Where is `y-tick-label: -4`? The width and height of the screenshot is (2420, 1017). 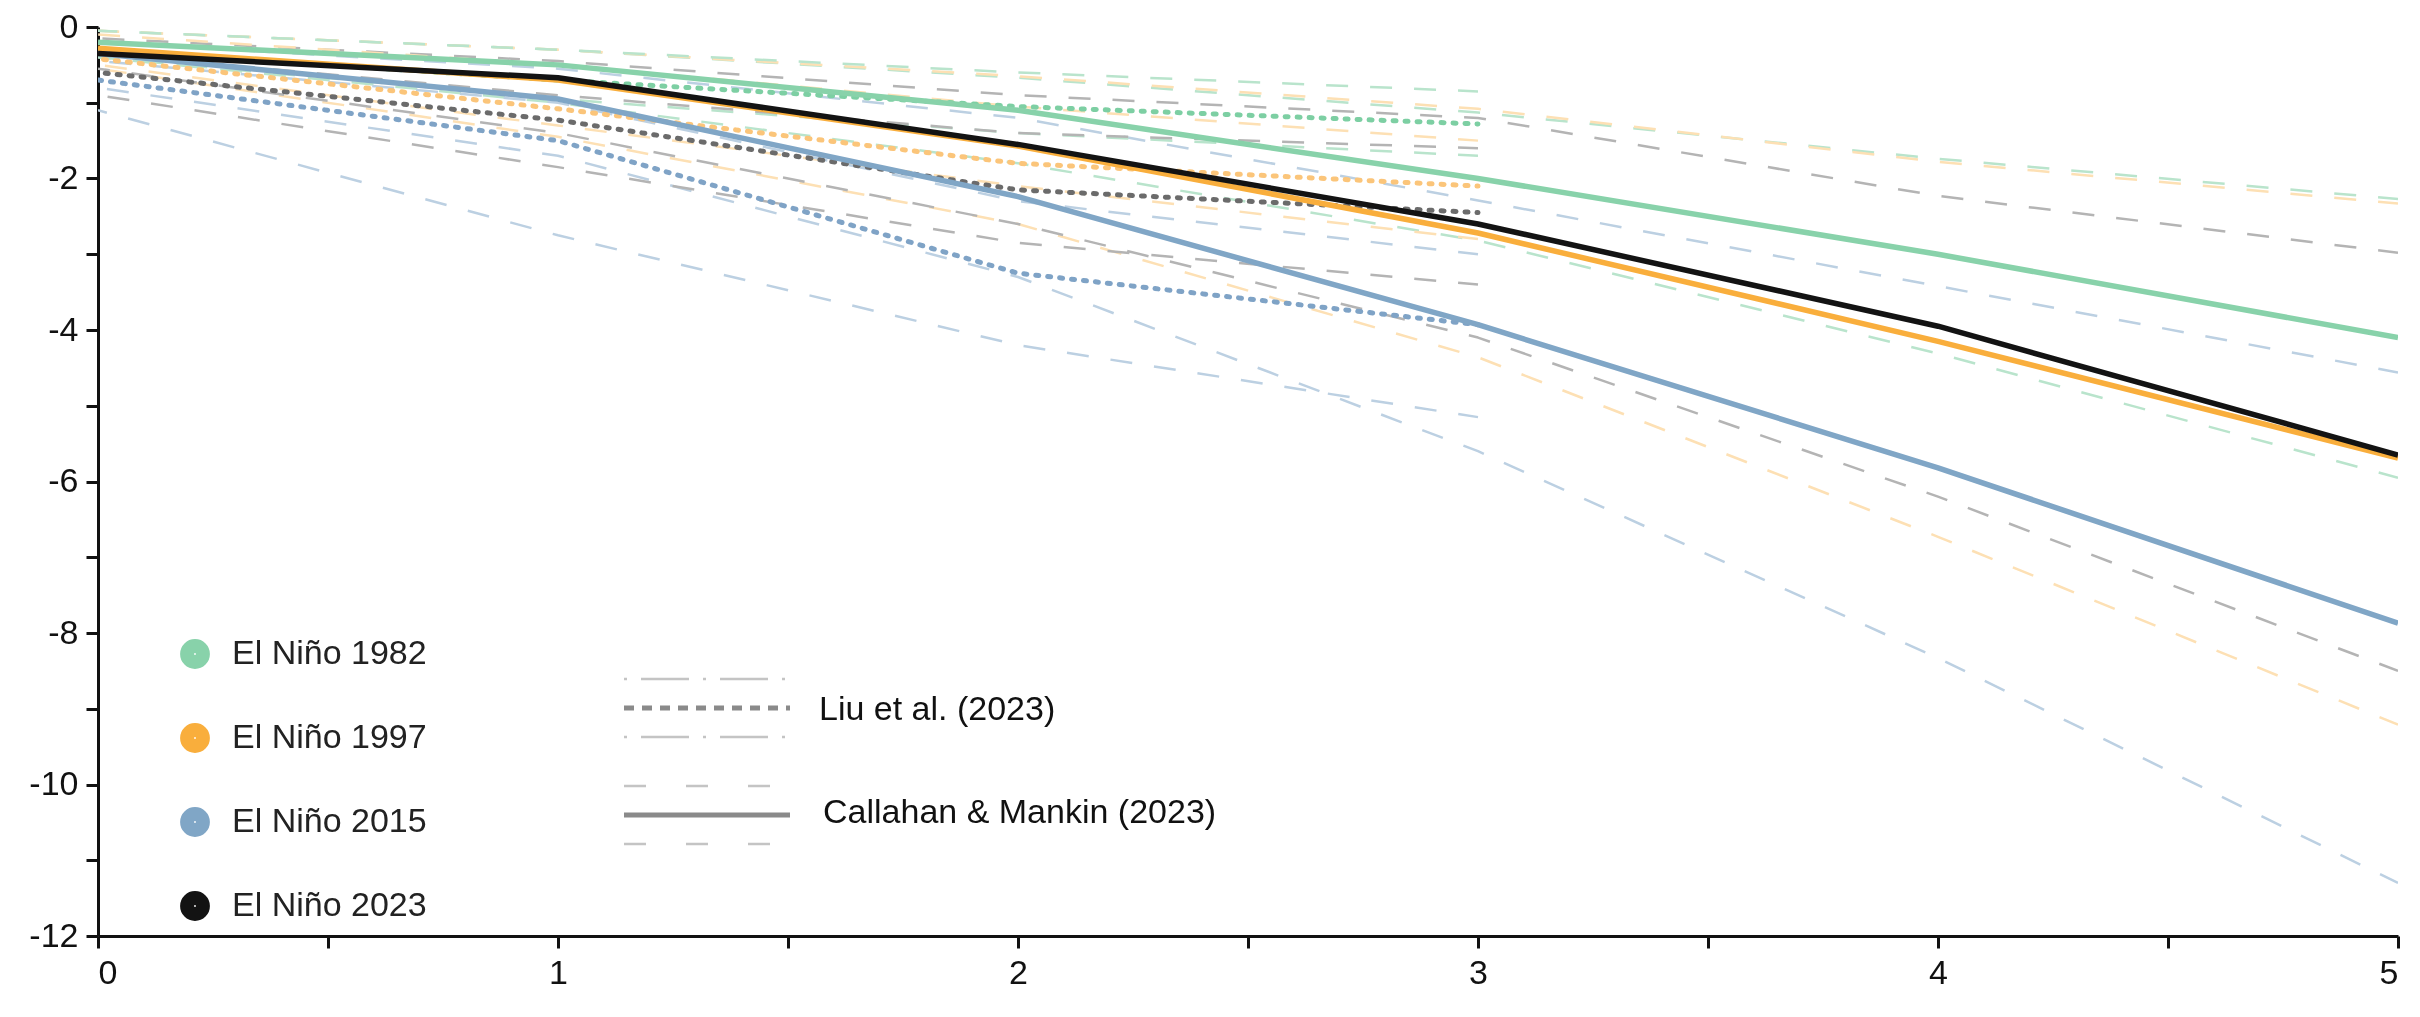
y-tick-label: -4 is located at coordinates (63, 328).